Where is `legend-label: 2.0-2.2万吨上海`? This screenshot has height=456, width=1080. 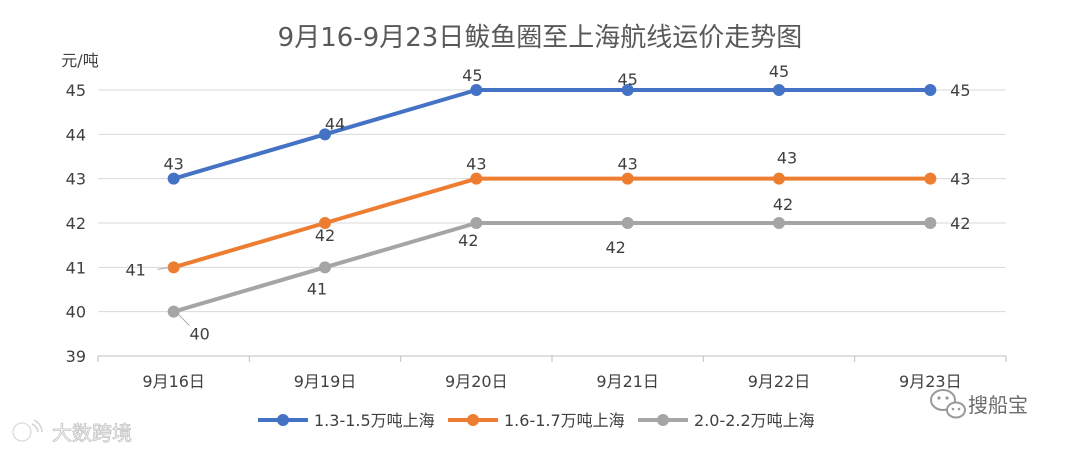
legend-label: 2.0-2.2万吨上海 is located at coordinates (754, 420).